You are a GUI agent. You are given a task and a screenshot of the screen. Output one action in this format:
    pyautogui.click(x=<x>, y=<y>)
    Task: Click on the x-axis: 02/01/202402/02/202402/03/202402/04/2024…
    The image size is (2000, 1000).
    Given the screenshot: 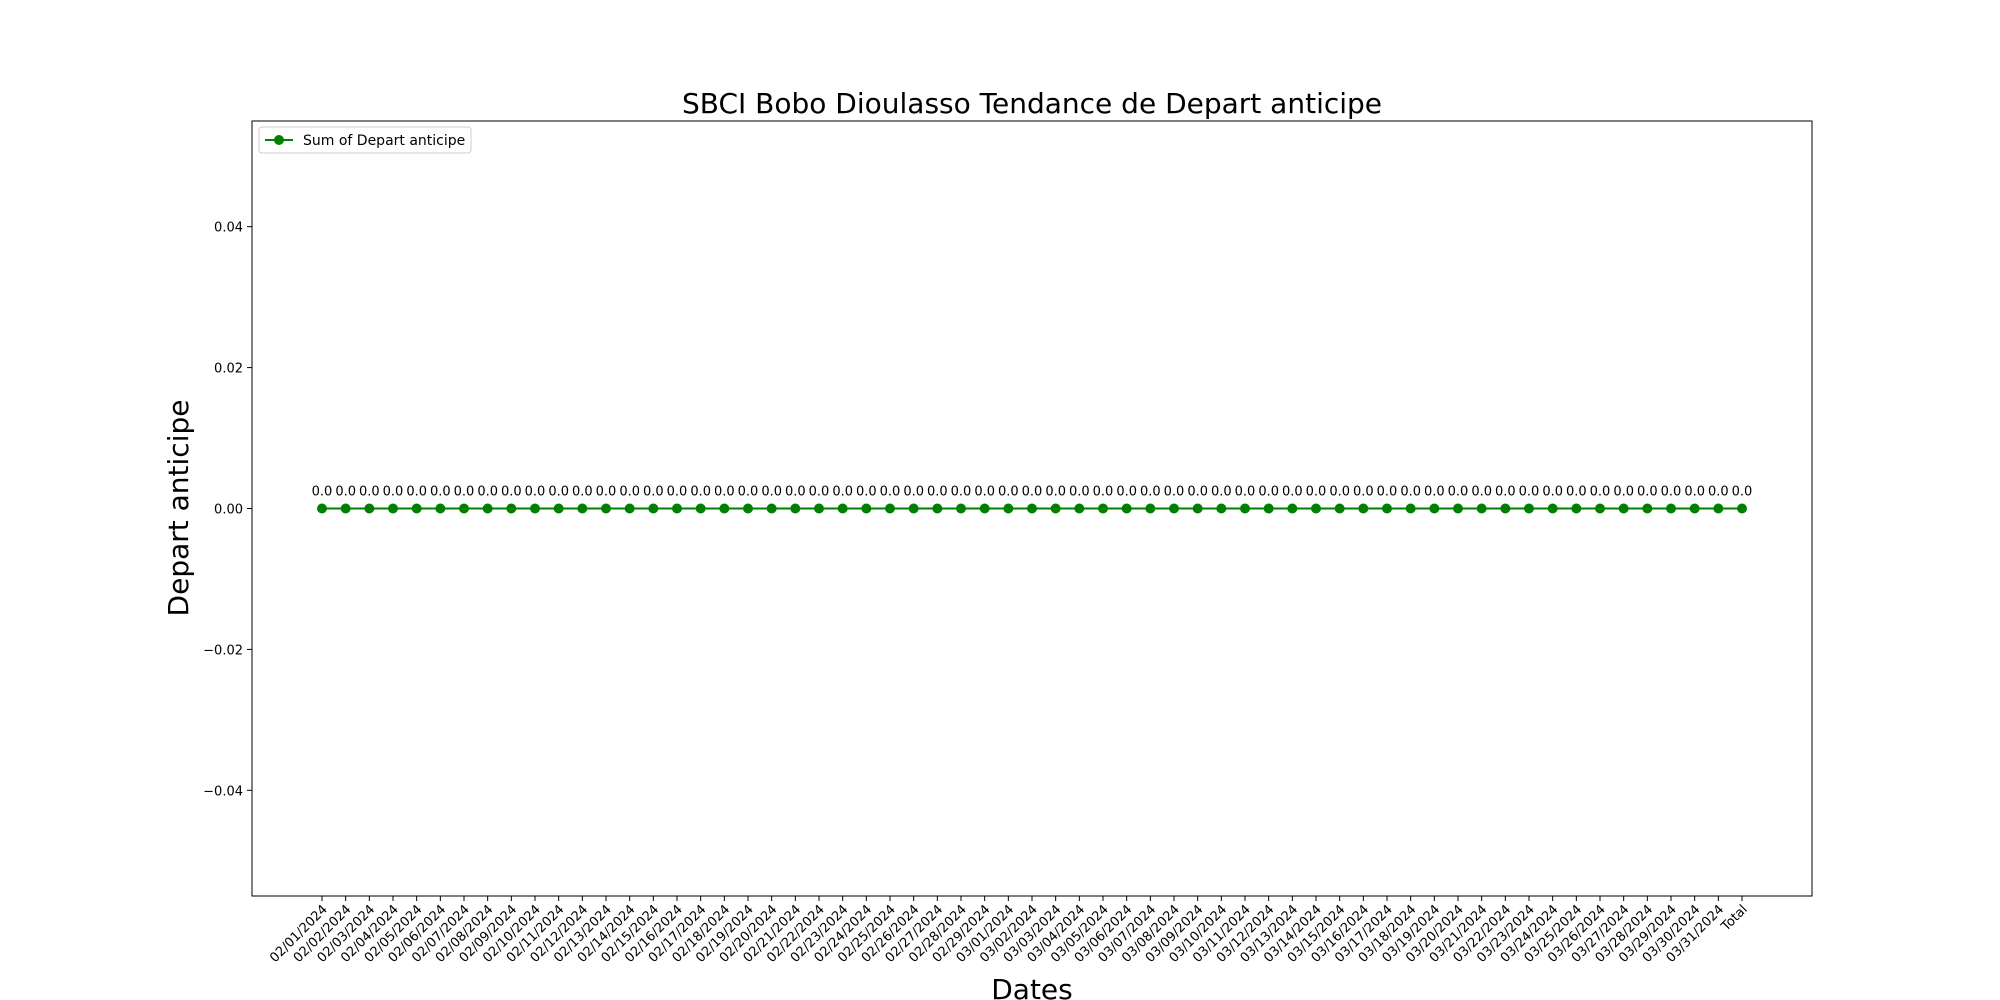 What is the action you would take?
    pyautogui.click(x=1009, y=931)
    